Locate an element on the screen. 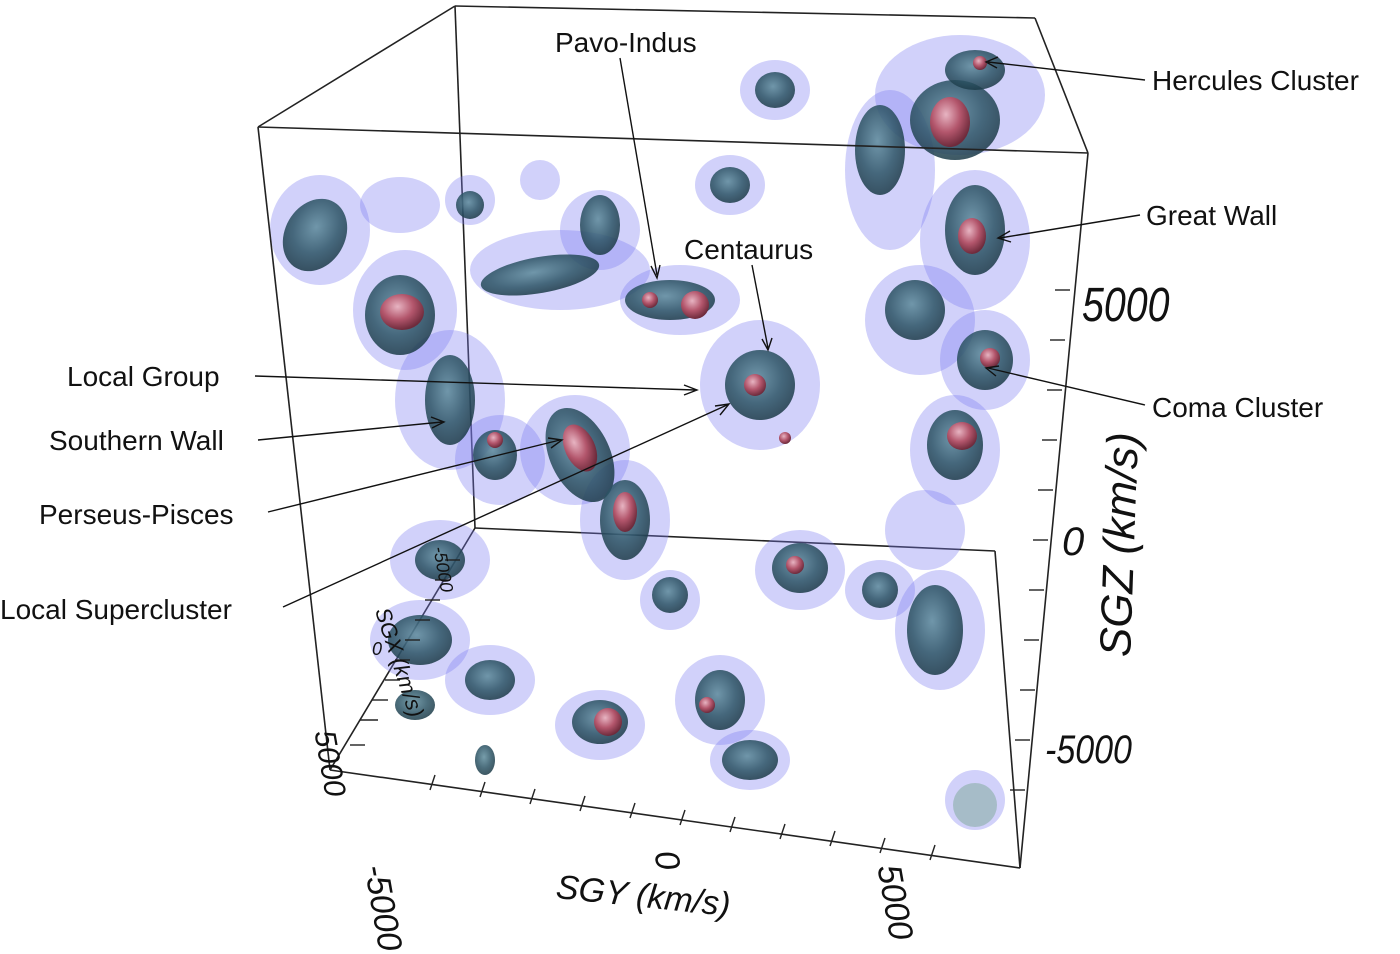 The image size is (1400, 954). sgx-tick-0: 0 is located at coordinates (377, 649).